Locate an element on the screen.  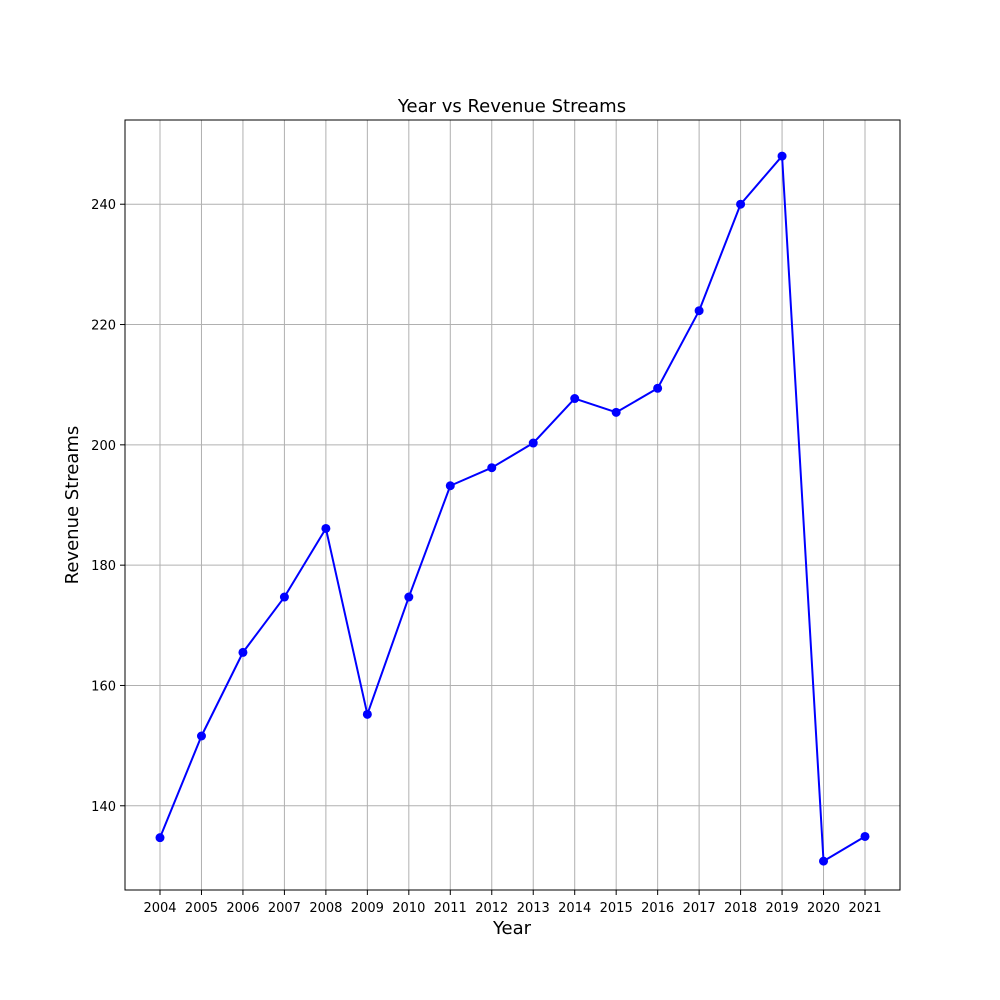
y-tick-label: 240 is located at coordinates (103, 205).